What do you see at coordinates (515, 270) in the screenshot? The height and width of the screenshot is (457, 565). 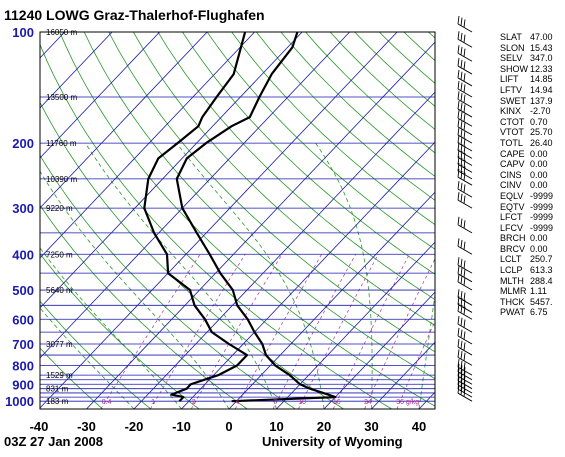 I see `index-key: LCLP` at bounding box center [515, 270].